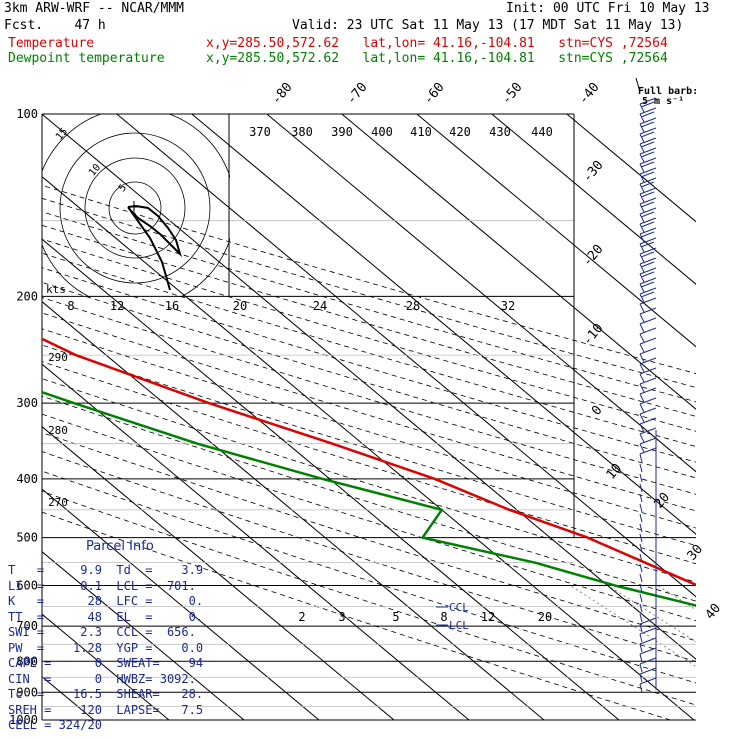 This screenshot has width=740, height=740. Describe the element at coordinates (443, 617) in the screenshot. I see `mixing-ratio-label: 8` at that location.